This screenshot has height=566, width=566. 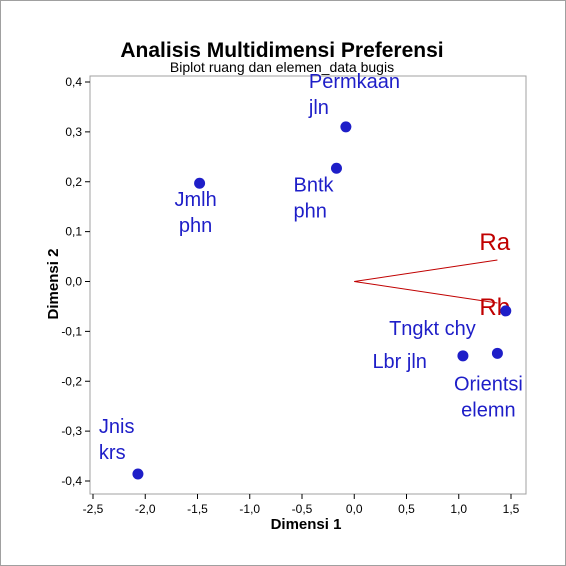 What do you see at coordinates (71, 431) in the screenshot?
I see `y-tick-label: -0,3` at bounding box center [71, 431].